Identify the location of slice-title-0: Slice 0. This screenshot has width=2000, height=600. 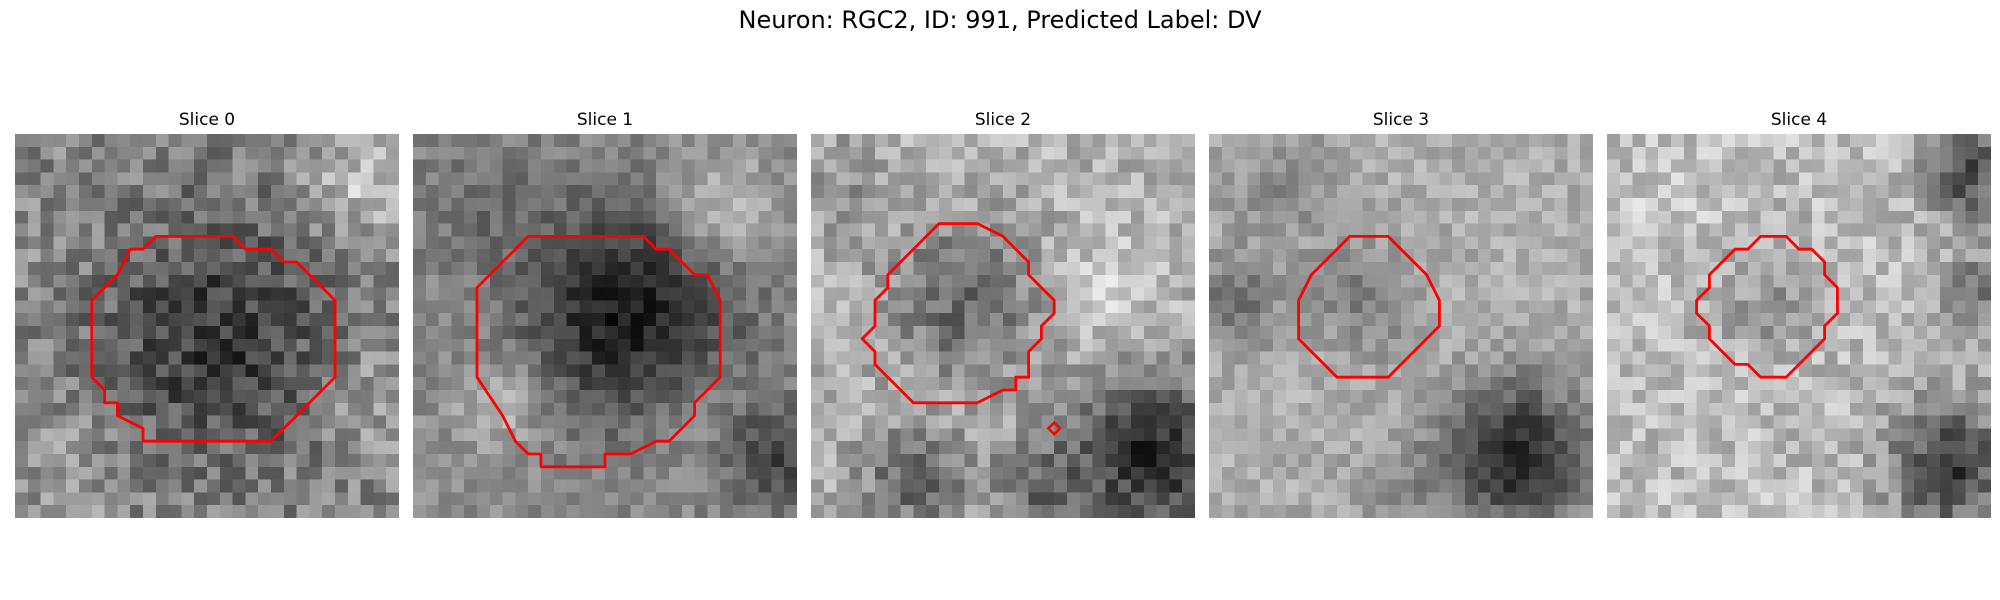
(207, 120).